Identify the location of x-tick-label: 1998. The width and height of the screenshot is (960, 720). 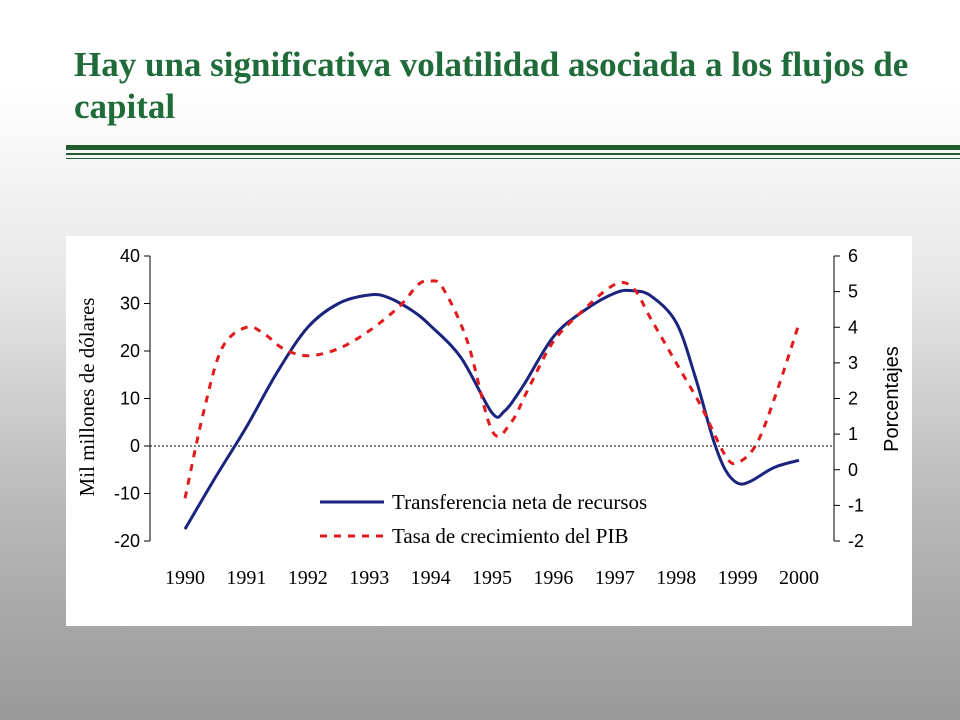
(676, 578).